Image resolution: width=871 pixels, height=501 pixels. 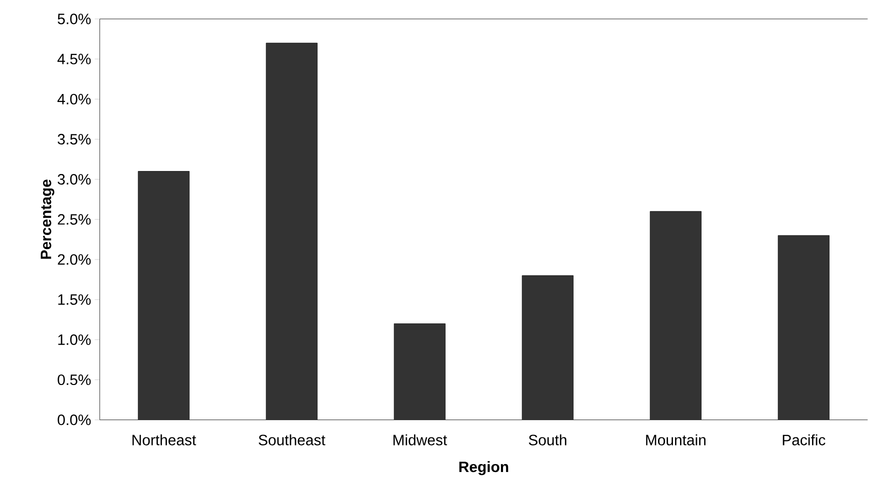 What do you see at coordinates (74, 219) in the screenshot?
I see `y-tick-label: 2.5%` at bounding box center [74, 219].